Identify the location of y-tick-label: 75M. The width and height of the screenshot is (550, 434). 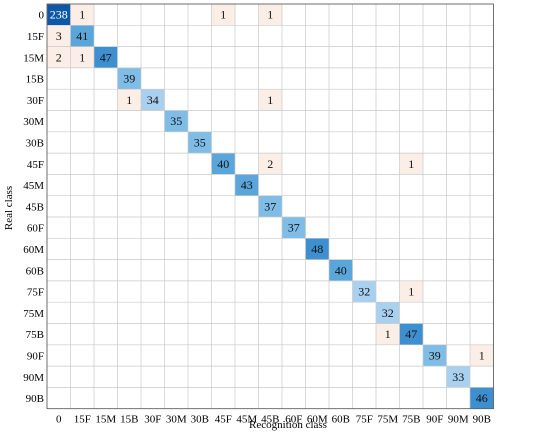
(33, 314).